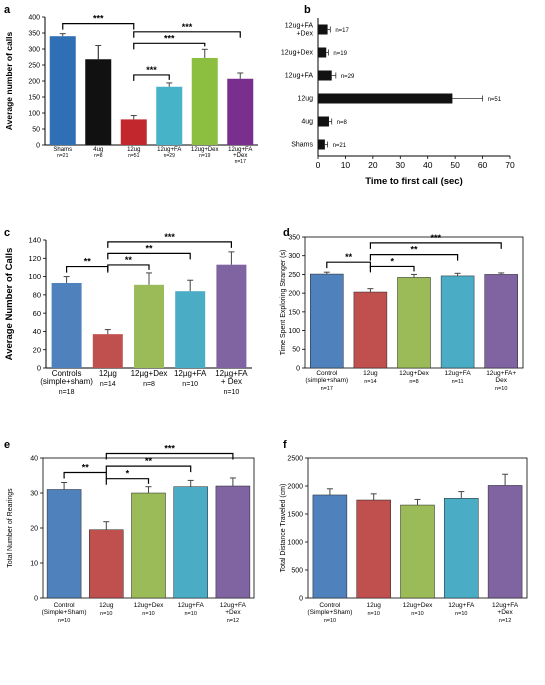 The width and height of the screenshot is (545, 685). Describe the element at coordinates (9, 81) in the screenshot. I see `y-axis-label: Average number of calls` at that location.